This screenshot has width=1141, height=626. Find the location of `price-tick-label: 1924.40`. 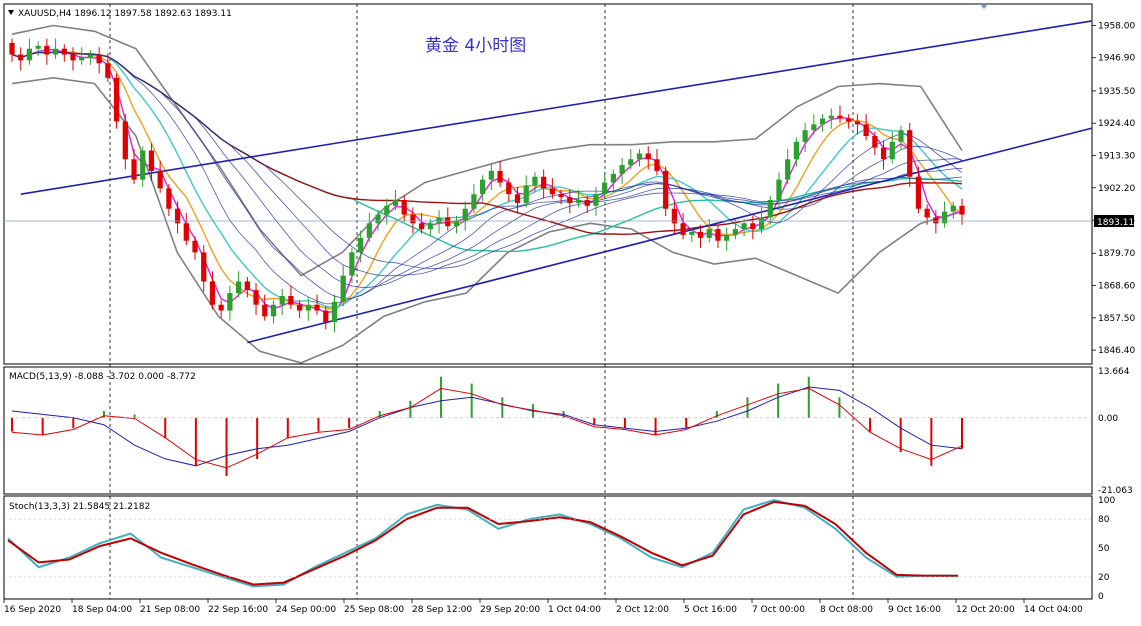

price-tick-label: 1924.40 is located at coordinates (1116, 124).